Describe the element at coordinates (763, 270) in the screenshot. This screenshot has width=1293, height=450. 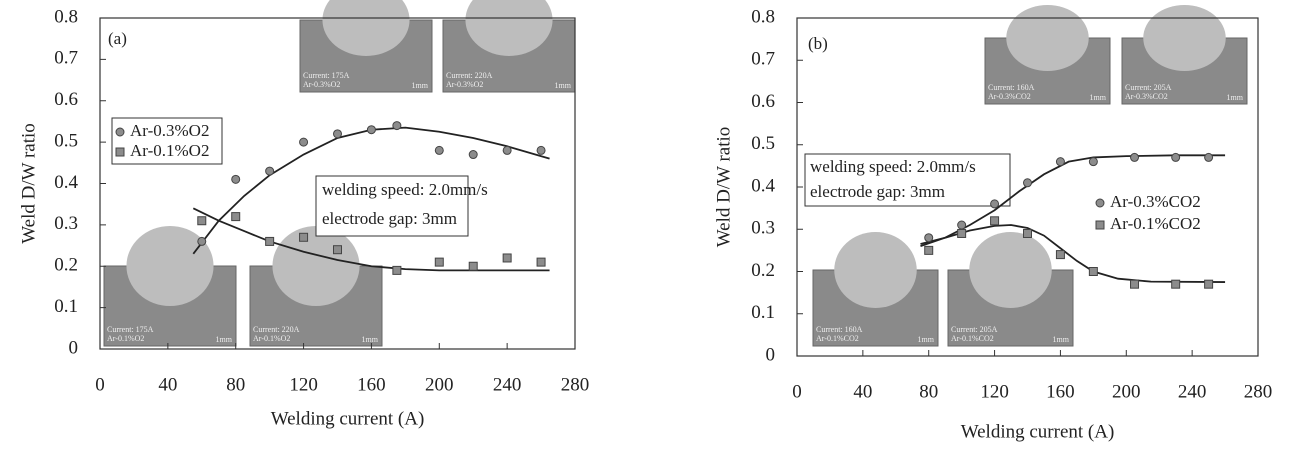
I see `y-tick-label: 0.2` at that location.